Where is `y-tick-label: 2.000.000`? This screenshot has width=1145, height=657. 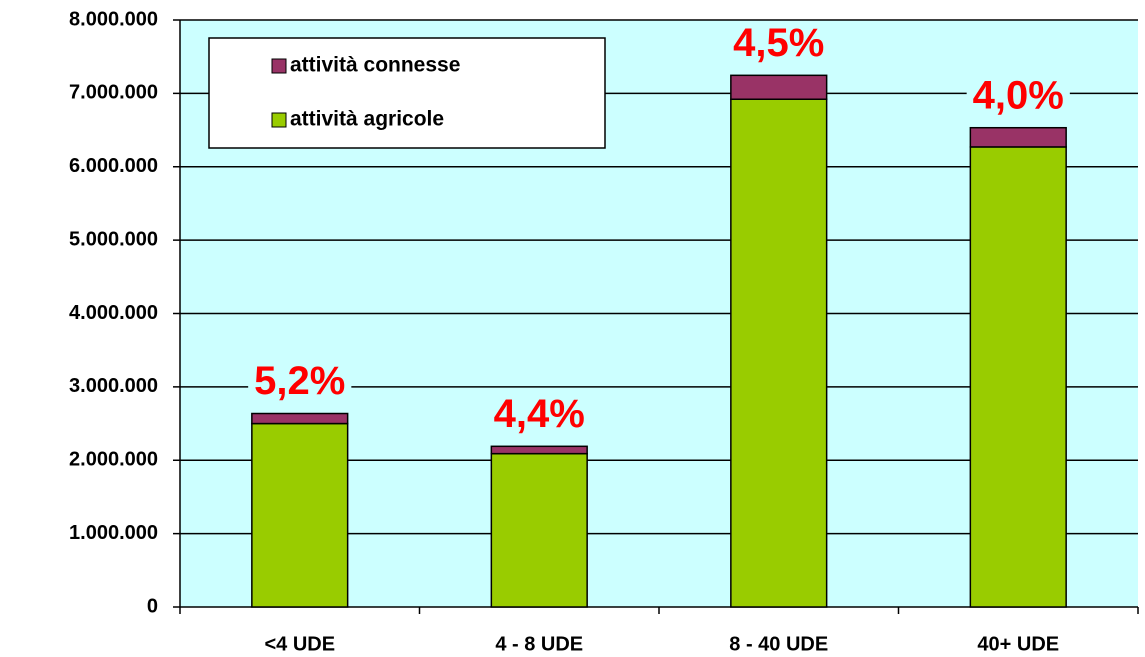 y-tick-label: 2.000.000 is located at coordinates (113, 460).